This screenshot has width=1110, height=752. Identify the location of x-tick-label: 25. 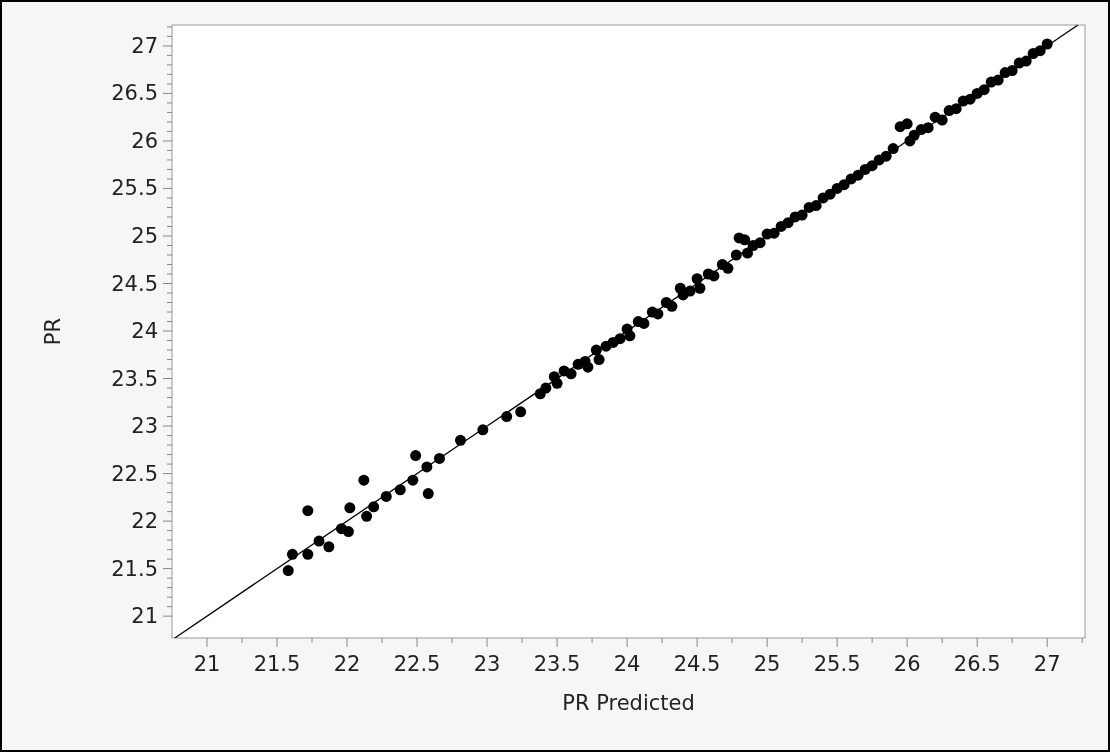
(767, 664).